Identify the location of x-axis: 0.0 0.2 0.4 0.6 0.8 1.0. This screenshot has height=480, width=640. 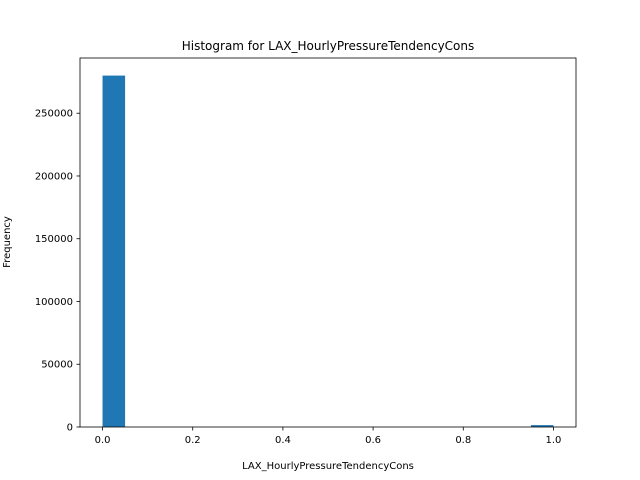
(328, 436).